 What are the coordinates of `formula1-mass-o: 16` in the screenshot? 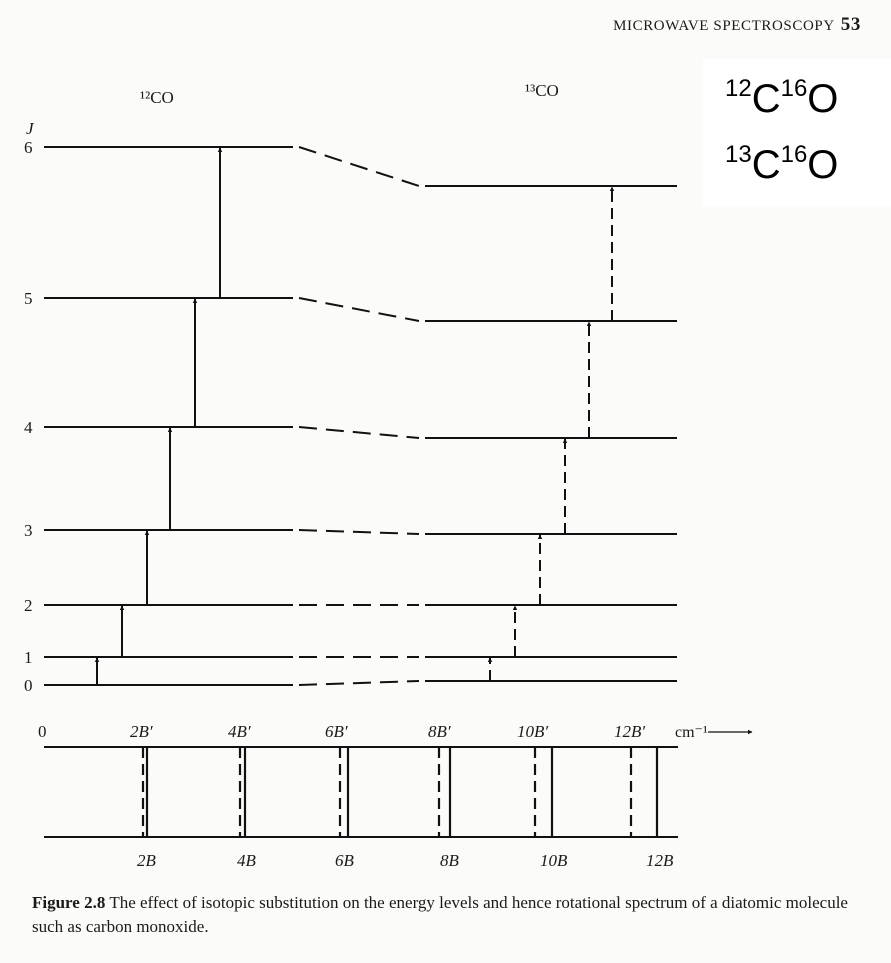 It's located at (794, 88).